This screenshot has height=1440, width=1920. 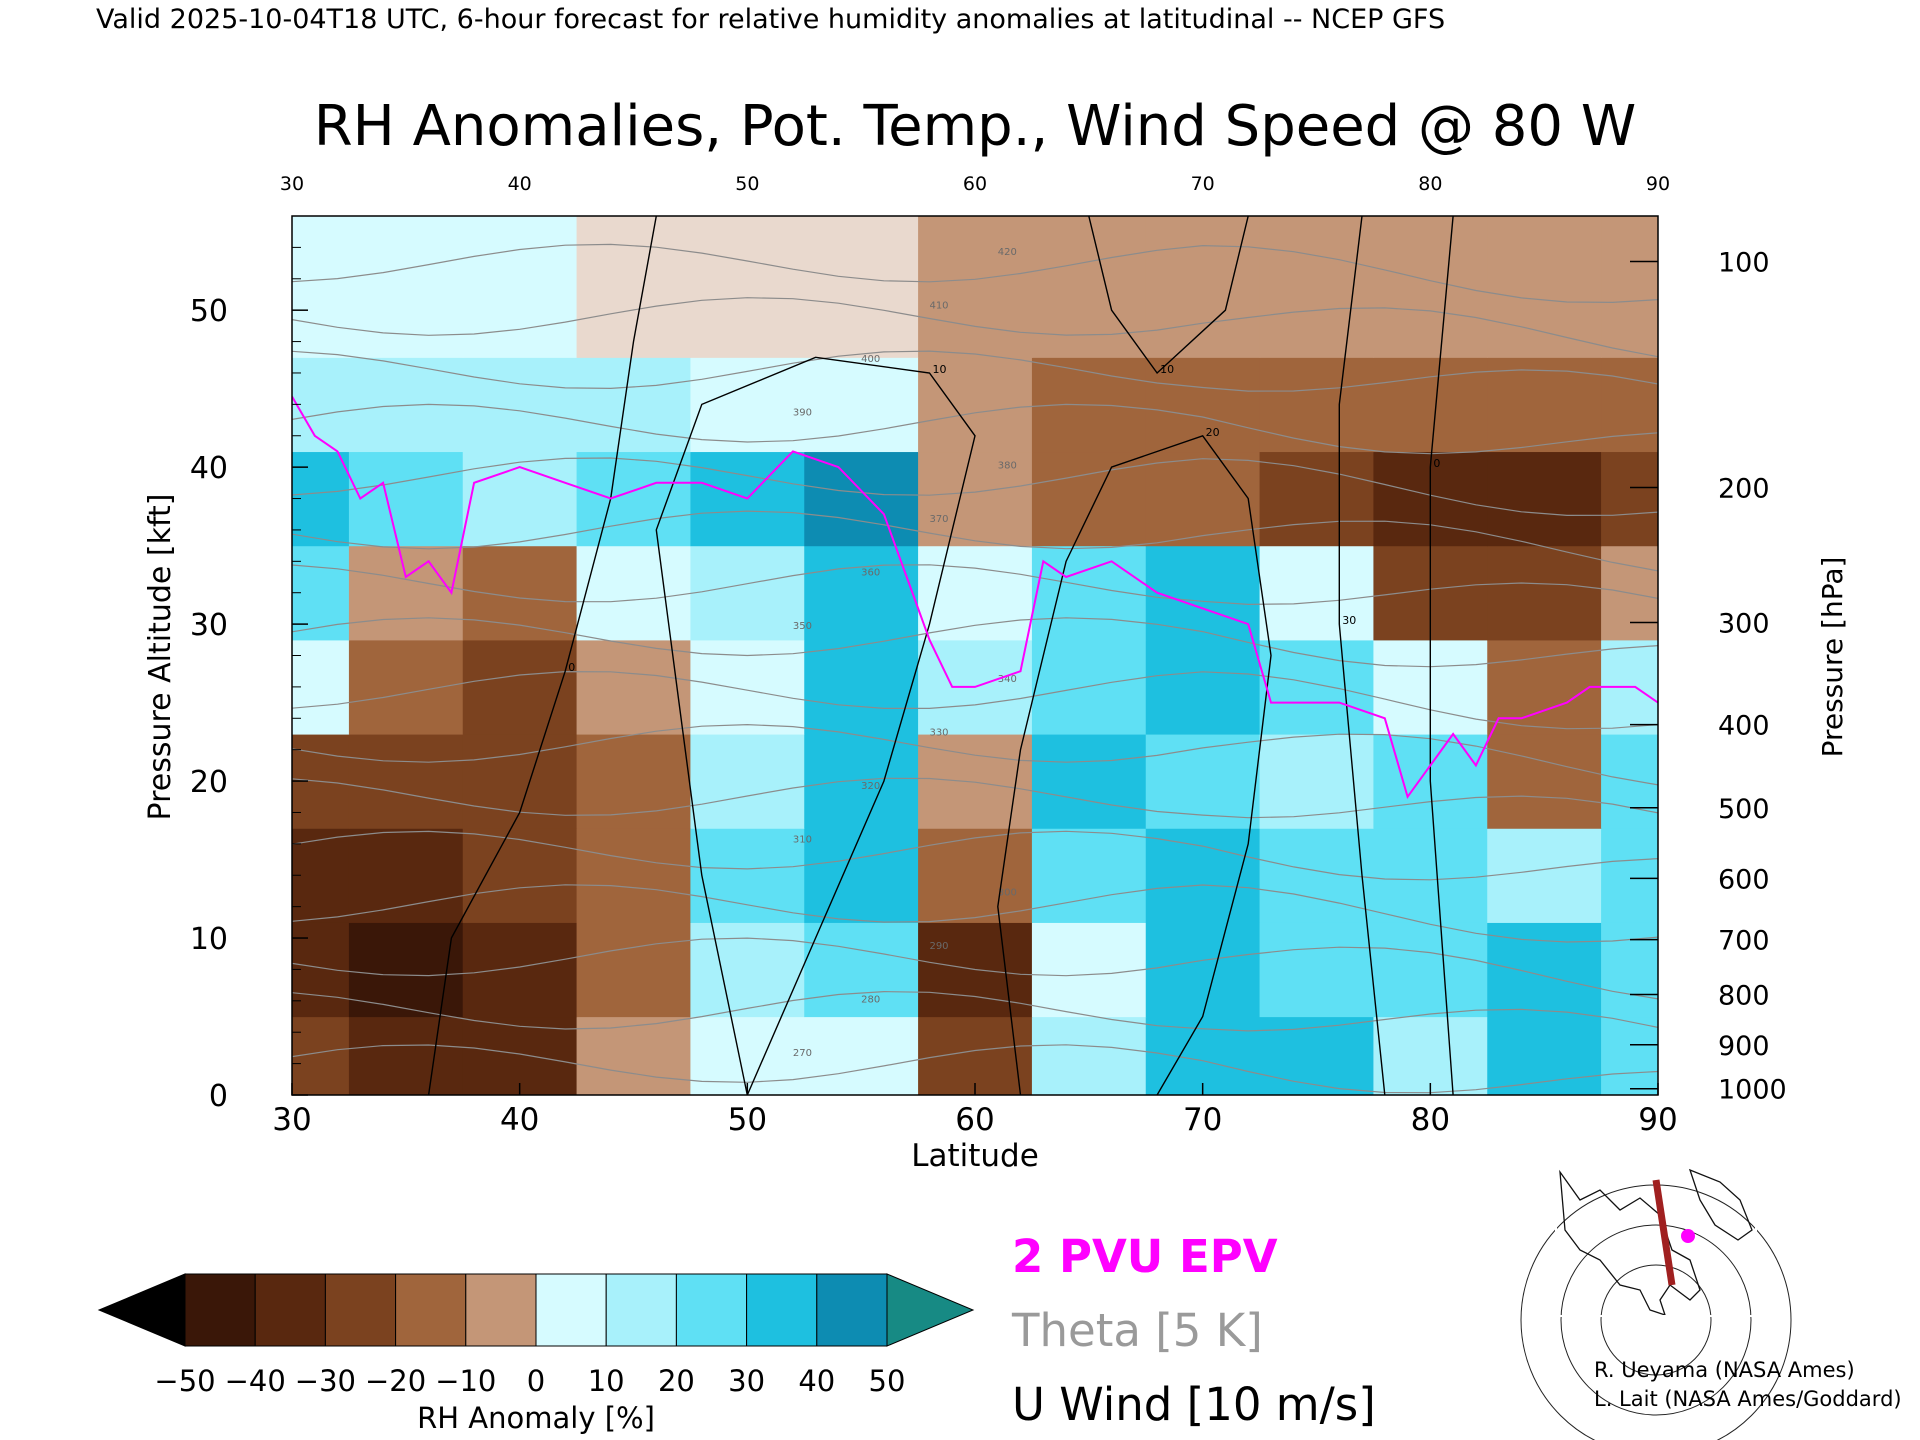 What do you see at coordinates (802, 839) in the screenshot?
I see `theta-label: 310` at bounding box center [802, 839].